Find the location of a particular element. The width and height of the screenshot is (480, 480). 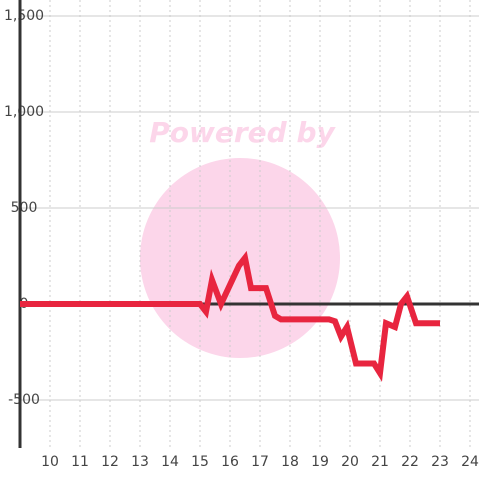

x-tick-label: 22 is located at coordinates (410, 462).